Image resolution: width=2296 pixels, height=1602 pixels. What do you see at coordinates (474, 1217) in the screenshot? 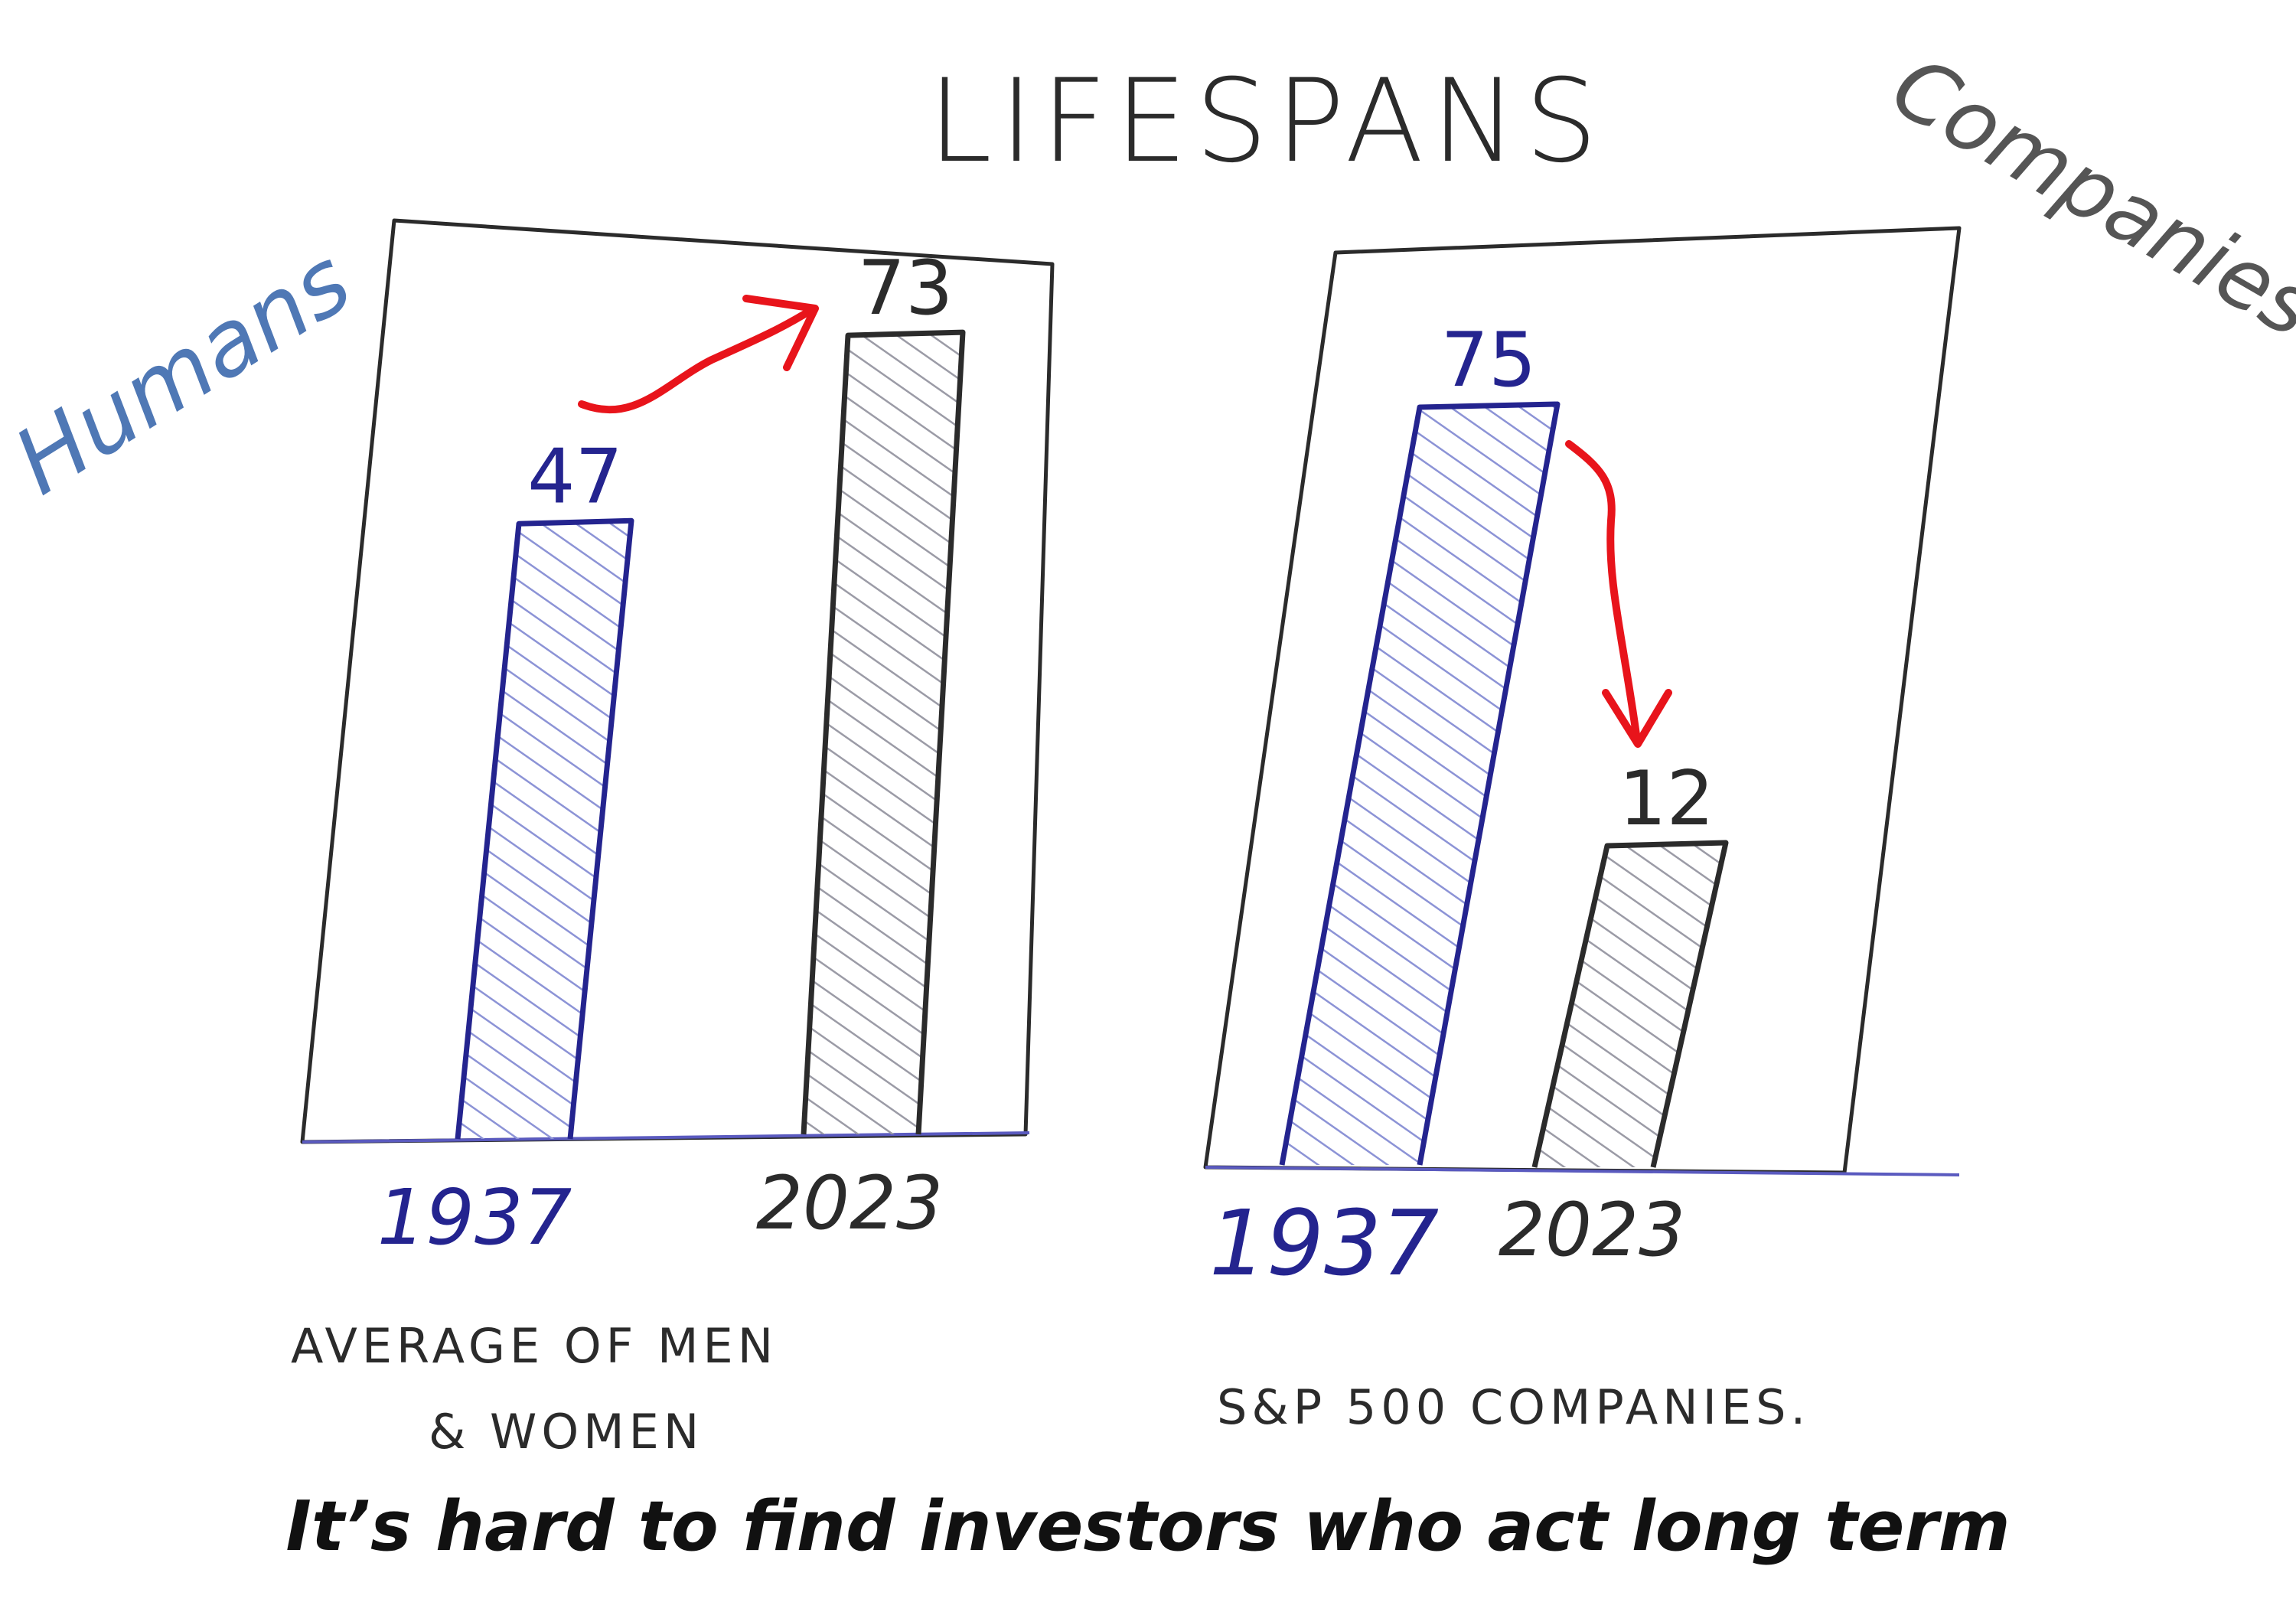
I see `tick-label-humans-1937: 1937` at bounding box center [474, 1217].